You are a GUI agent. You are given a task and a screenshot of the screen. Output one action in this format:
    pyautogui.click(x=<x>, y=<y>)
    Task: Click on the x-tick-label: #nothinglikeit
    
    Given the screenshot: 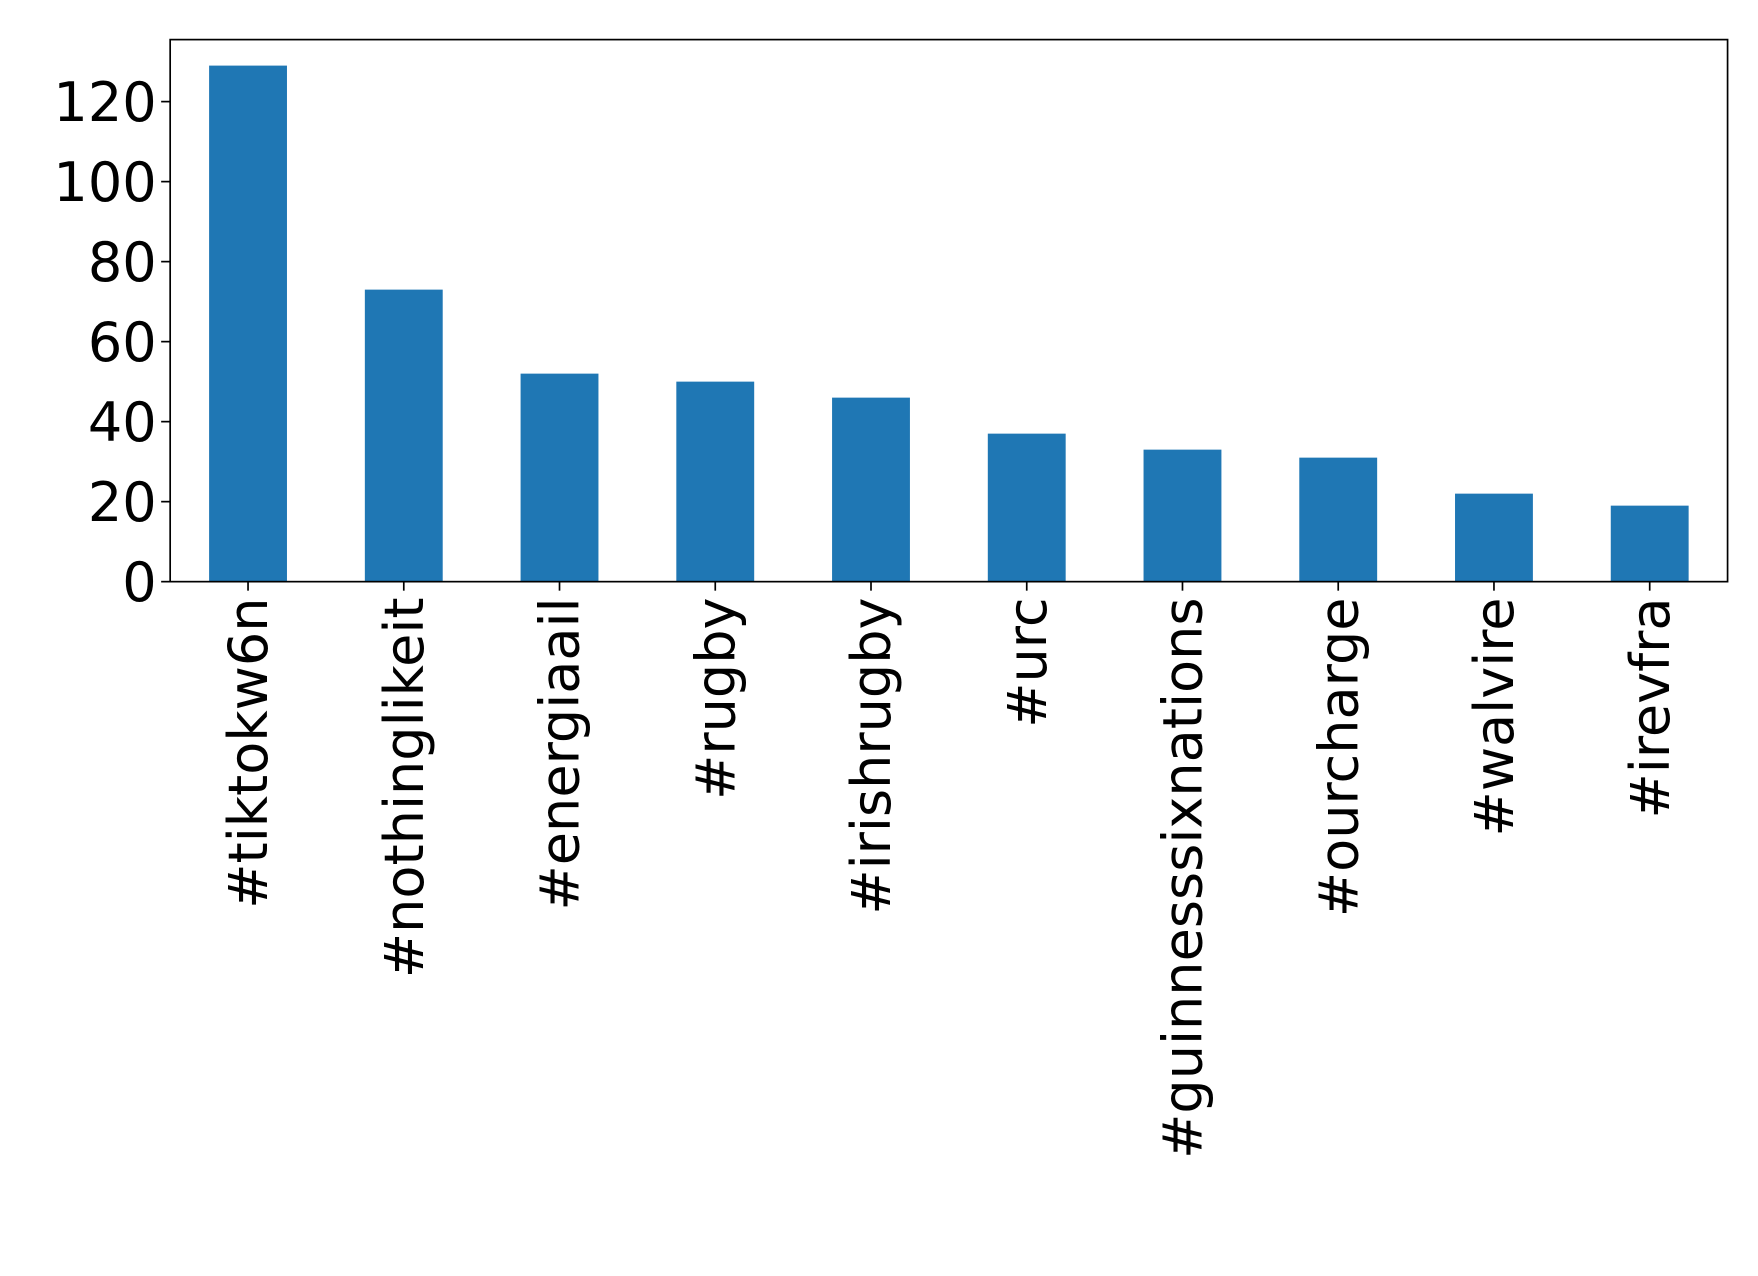 What is the action you would take?
    pyautogui.click(x=404, y=787)
    